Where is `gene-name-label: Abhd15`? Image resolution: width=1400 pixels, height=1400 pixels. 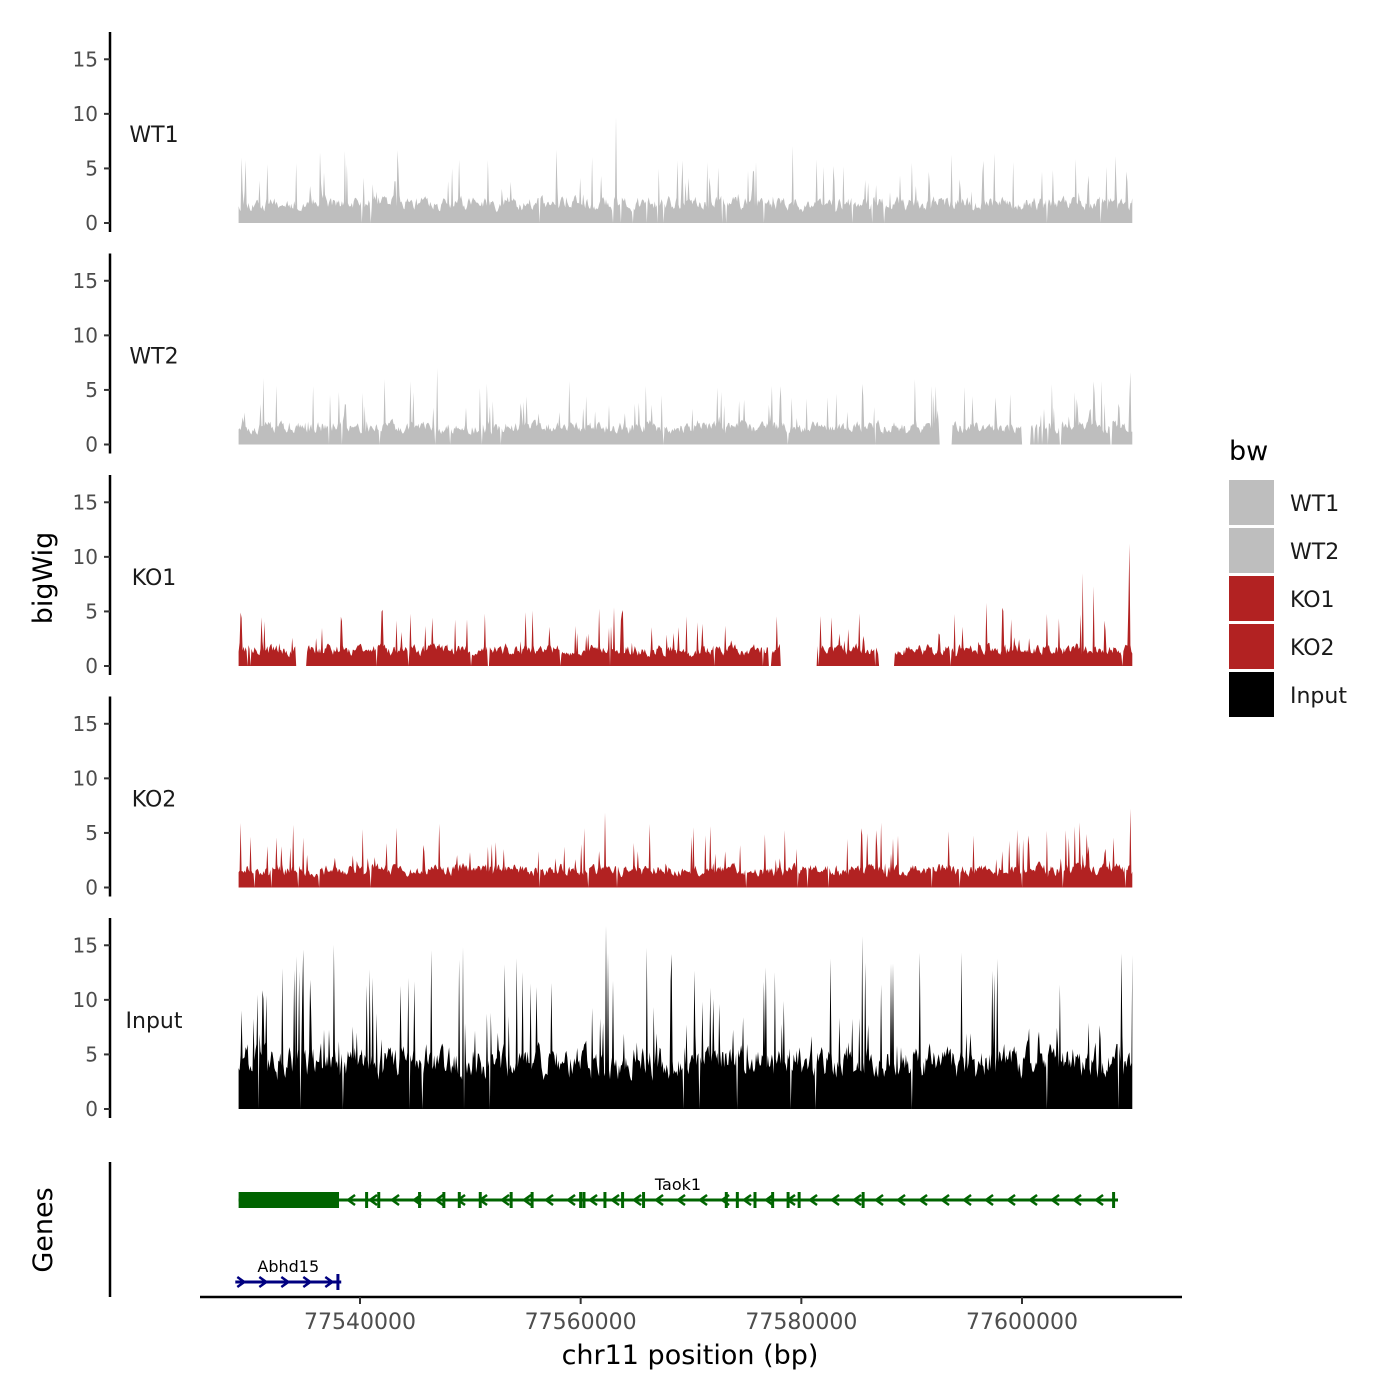
gene-name-label: Abhd15 is located at coordinates (288, 1266).